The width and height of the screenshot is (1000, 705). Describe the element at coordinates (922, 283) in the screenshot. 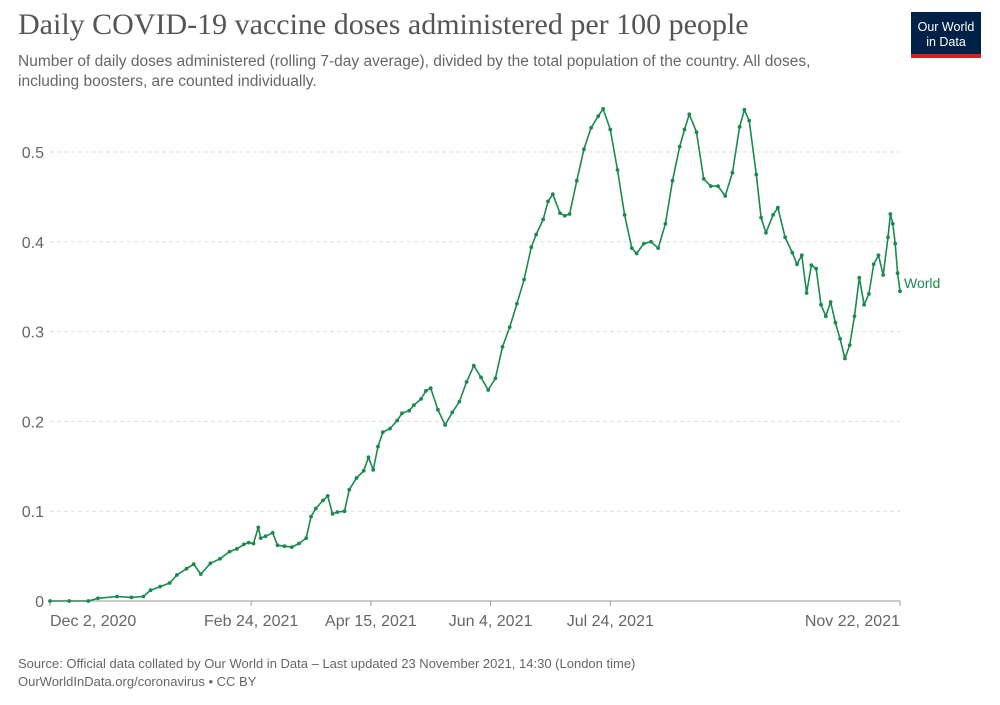

I see `series-label: World` at that location.